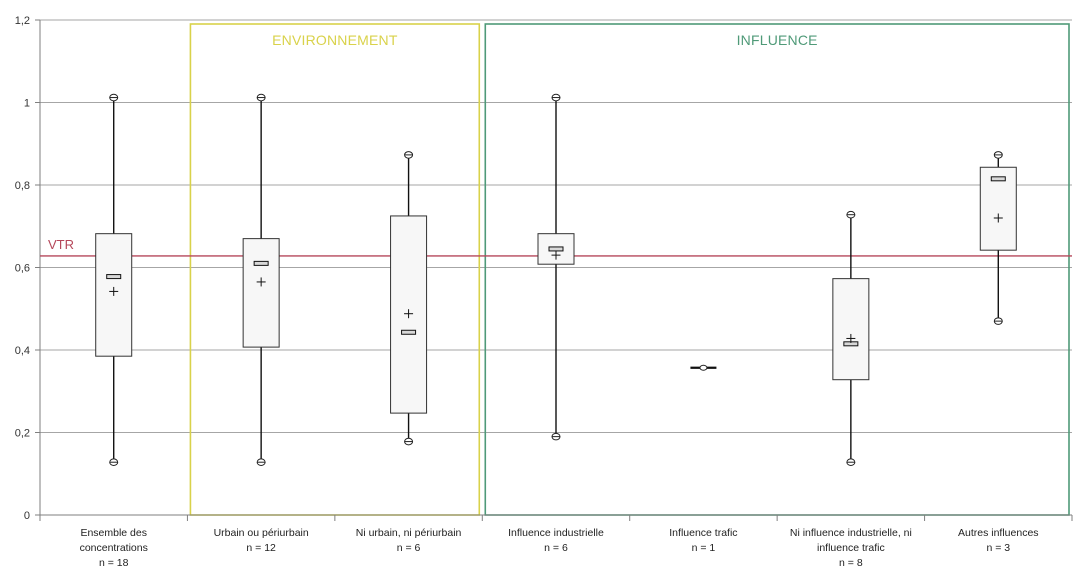  What do you see at coordinates (61, 244) in the screenshot?
I see `reference-line-label: VTR` at bounding box center [61, 244].